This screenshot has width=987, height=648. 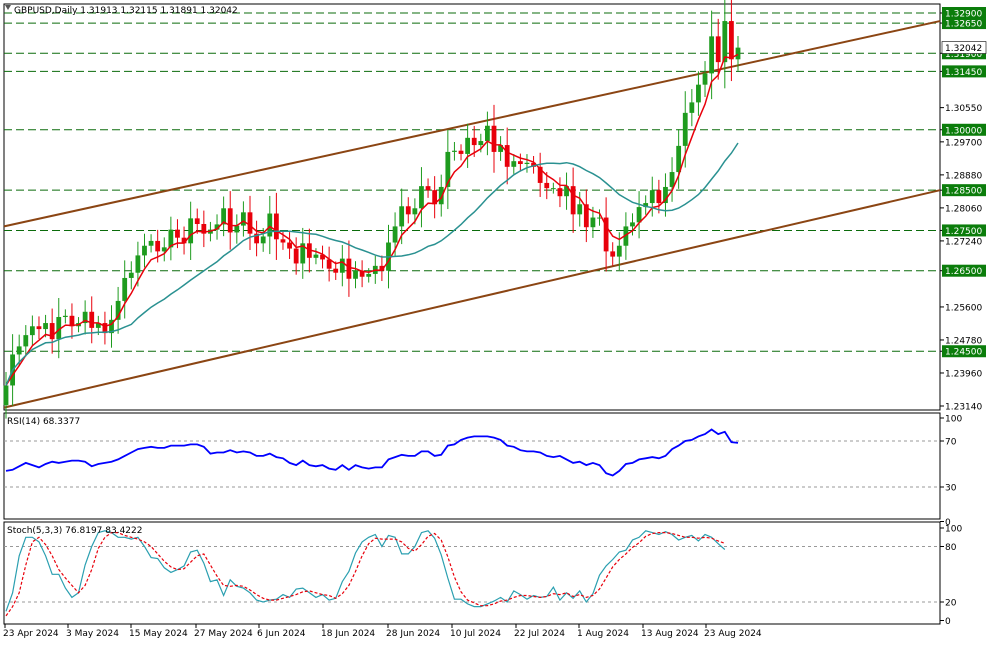 What do you see at coordinates (963, 232) in the screenshot?
I see `price-level-label: 1.27500` at bounding box center [963, 232].